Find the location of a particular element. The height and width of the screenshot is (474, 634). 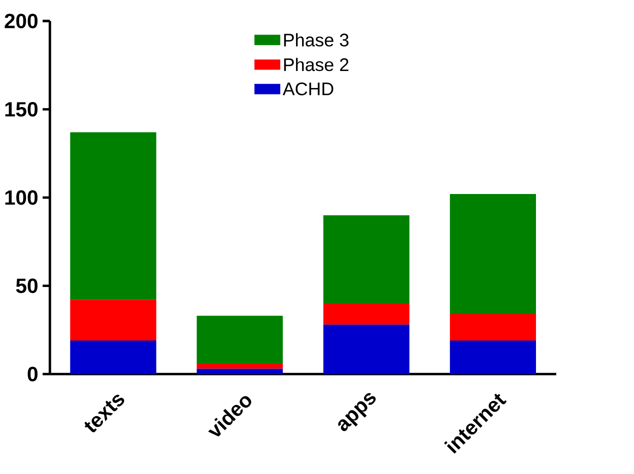

y-tick-label: 150 is located at coordinates (21, 109).